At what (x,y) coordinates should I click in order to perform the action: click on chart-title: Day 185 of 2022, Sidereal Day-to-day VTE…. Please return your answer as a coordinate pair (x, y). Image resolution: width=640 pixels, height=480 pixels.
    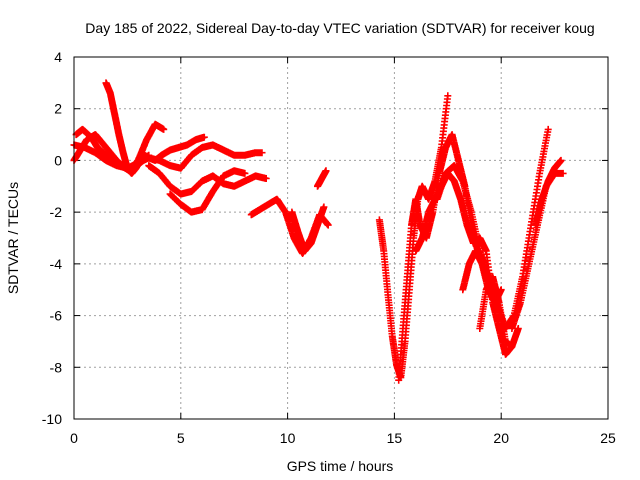
    Looking at the image, I should click on (339, 28).